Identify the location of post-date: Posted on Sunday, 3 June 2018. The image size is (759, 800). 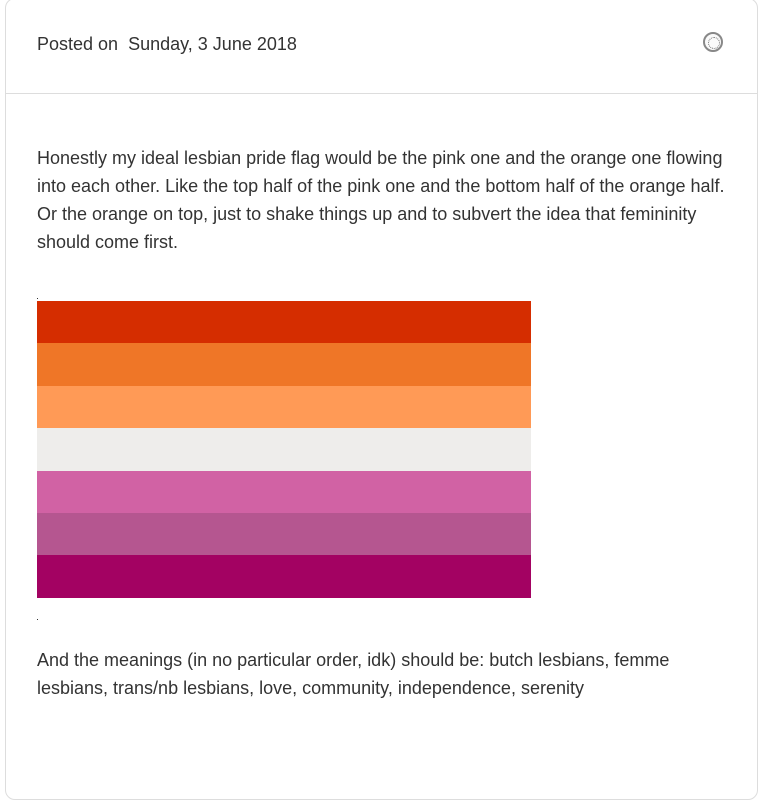
(167, 44).